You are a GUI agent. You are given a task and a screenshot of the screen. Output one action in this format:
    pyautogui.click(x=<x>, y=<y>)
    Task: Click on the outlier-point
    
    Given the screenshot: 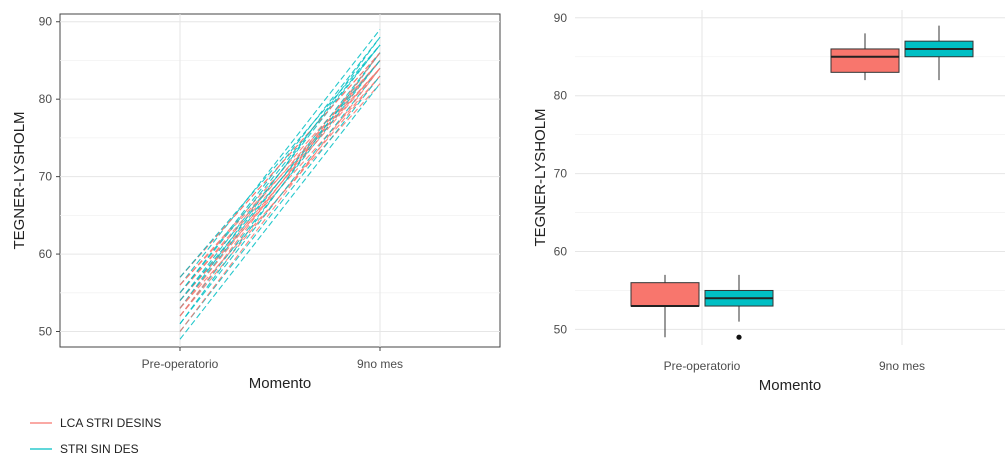 What is the action you would take?
    pyautogui.click(x=739, y=337)
    